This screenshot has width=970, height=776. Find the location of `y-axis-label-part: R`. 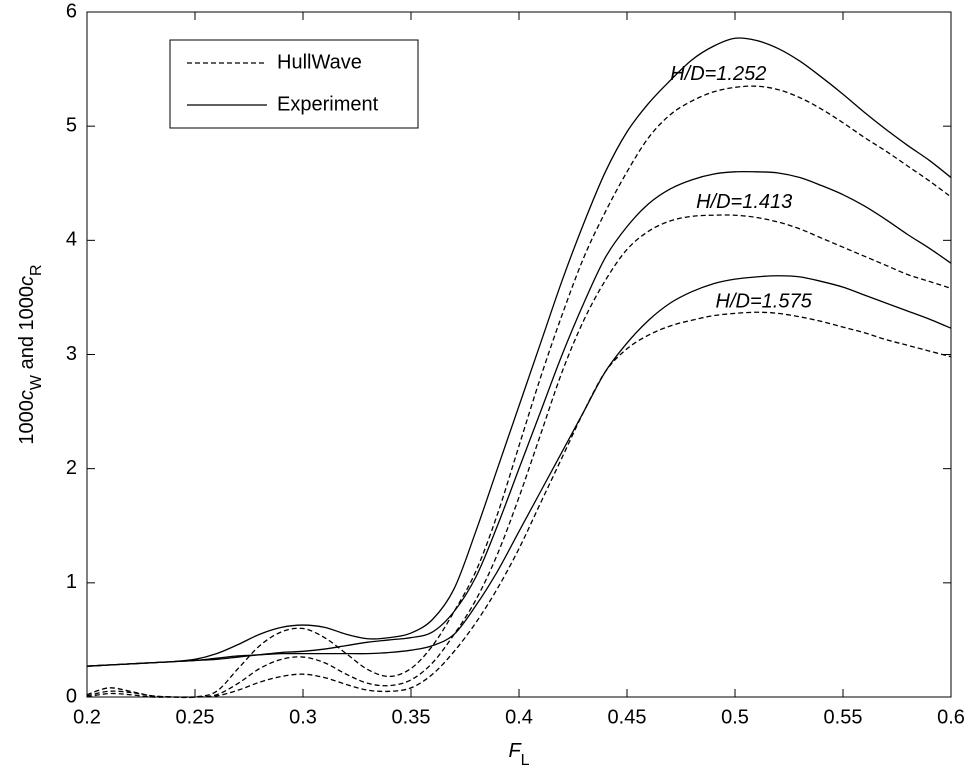

y-axis-label-part: R is located at coordinates (36, 270).